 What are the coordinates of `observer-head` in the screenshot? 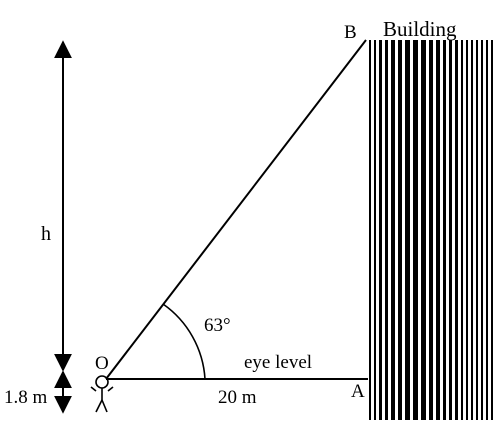 It's located at (102, 382).